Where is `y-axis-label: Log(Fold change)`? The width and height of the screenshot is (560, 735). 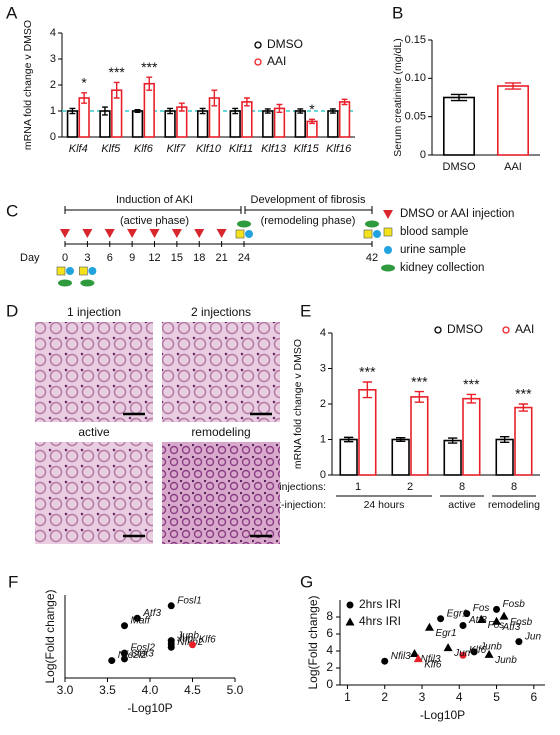 y-axis-label: Log(Fold change) is located at coordinates (313, 642).